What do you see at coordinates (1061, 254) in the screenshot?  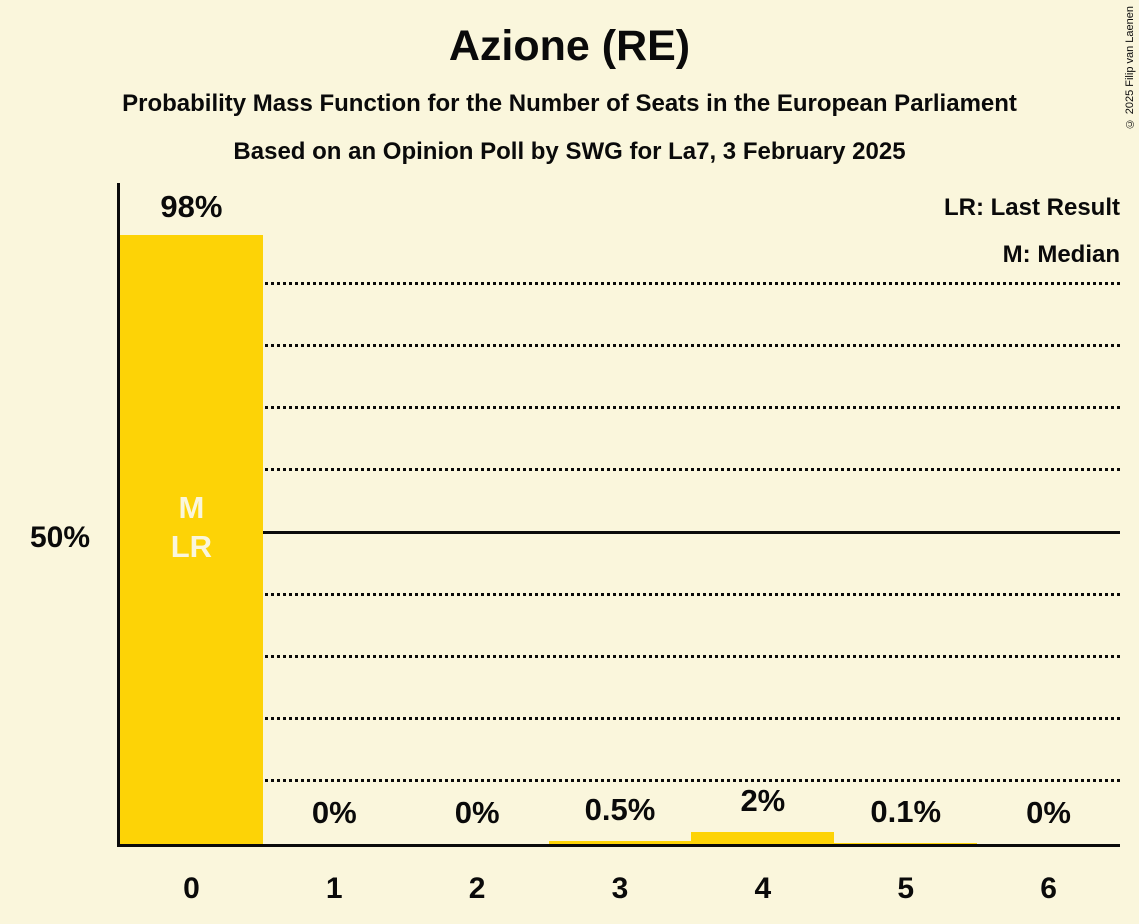 I see `legend-median: M: Median` at bounding box center [1061, 254].